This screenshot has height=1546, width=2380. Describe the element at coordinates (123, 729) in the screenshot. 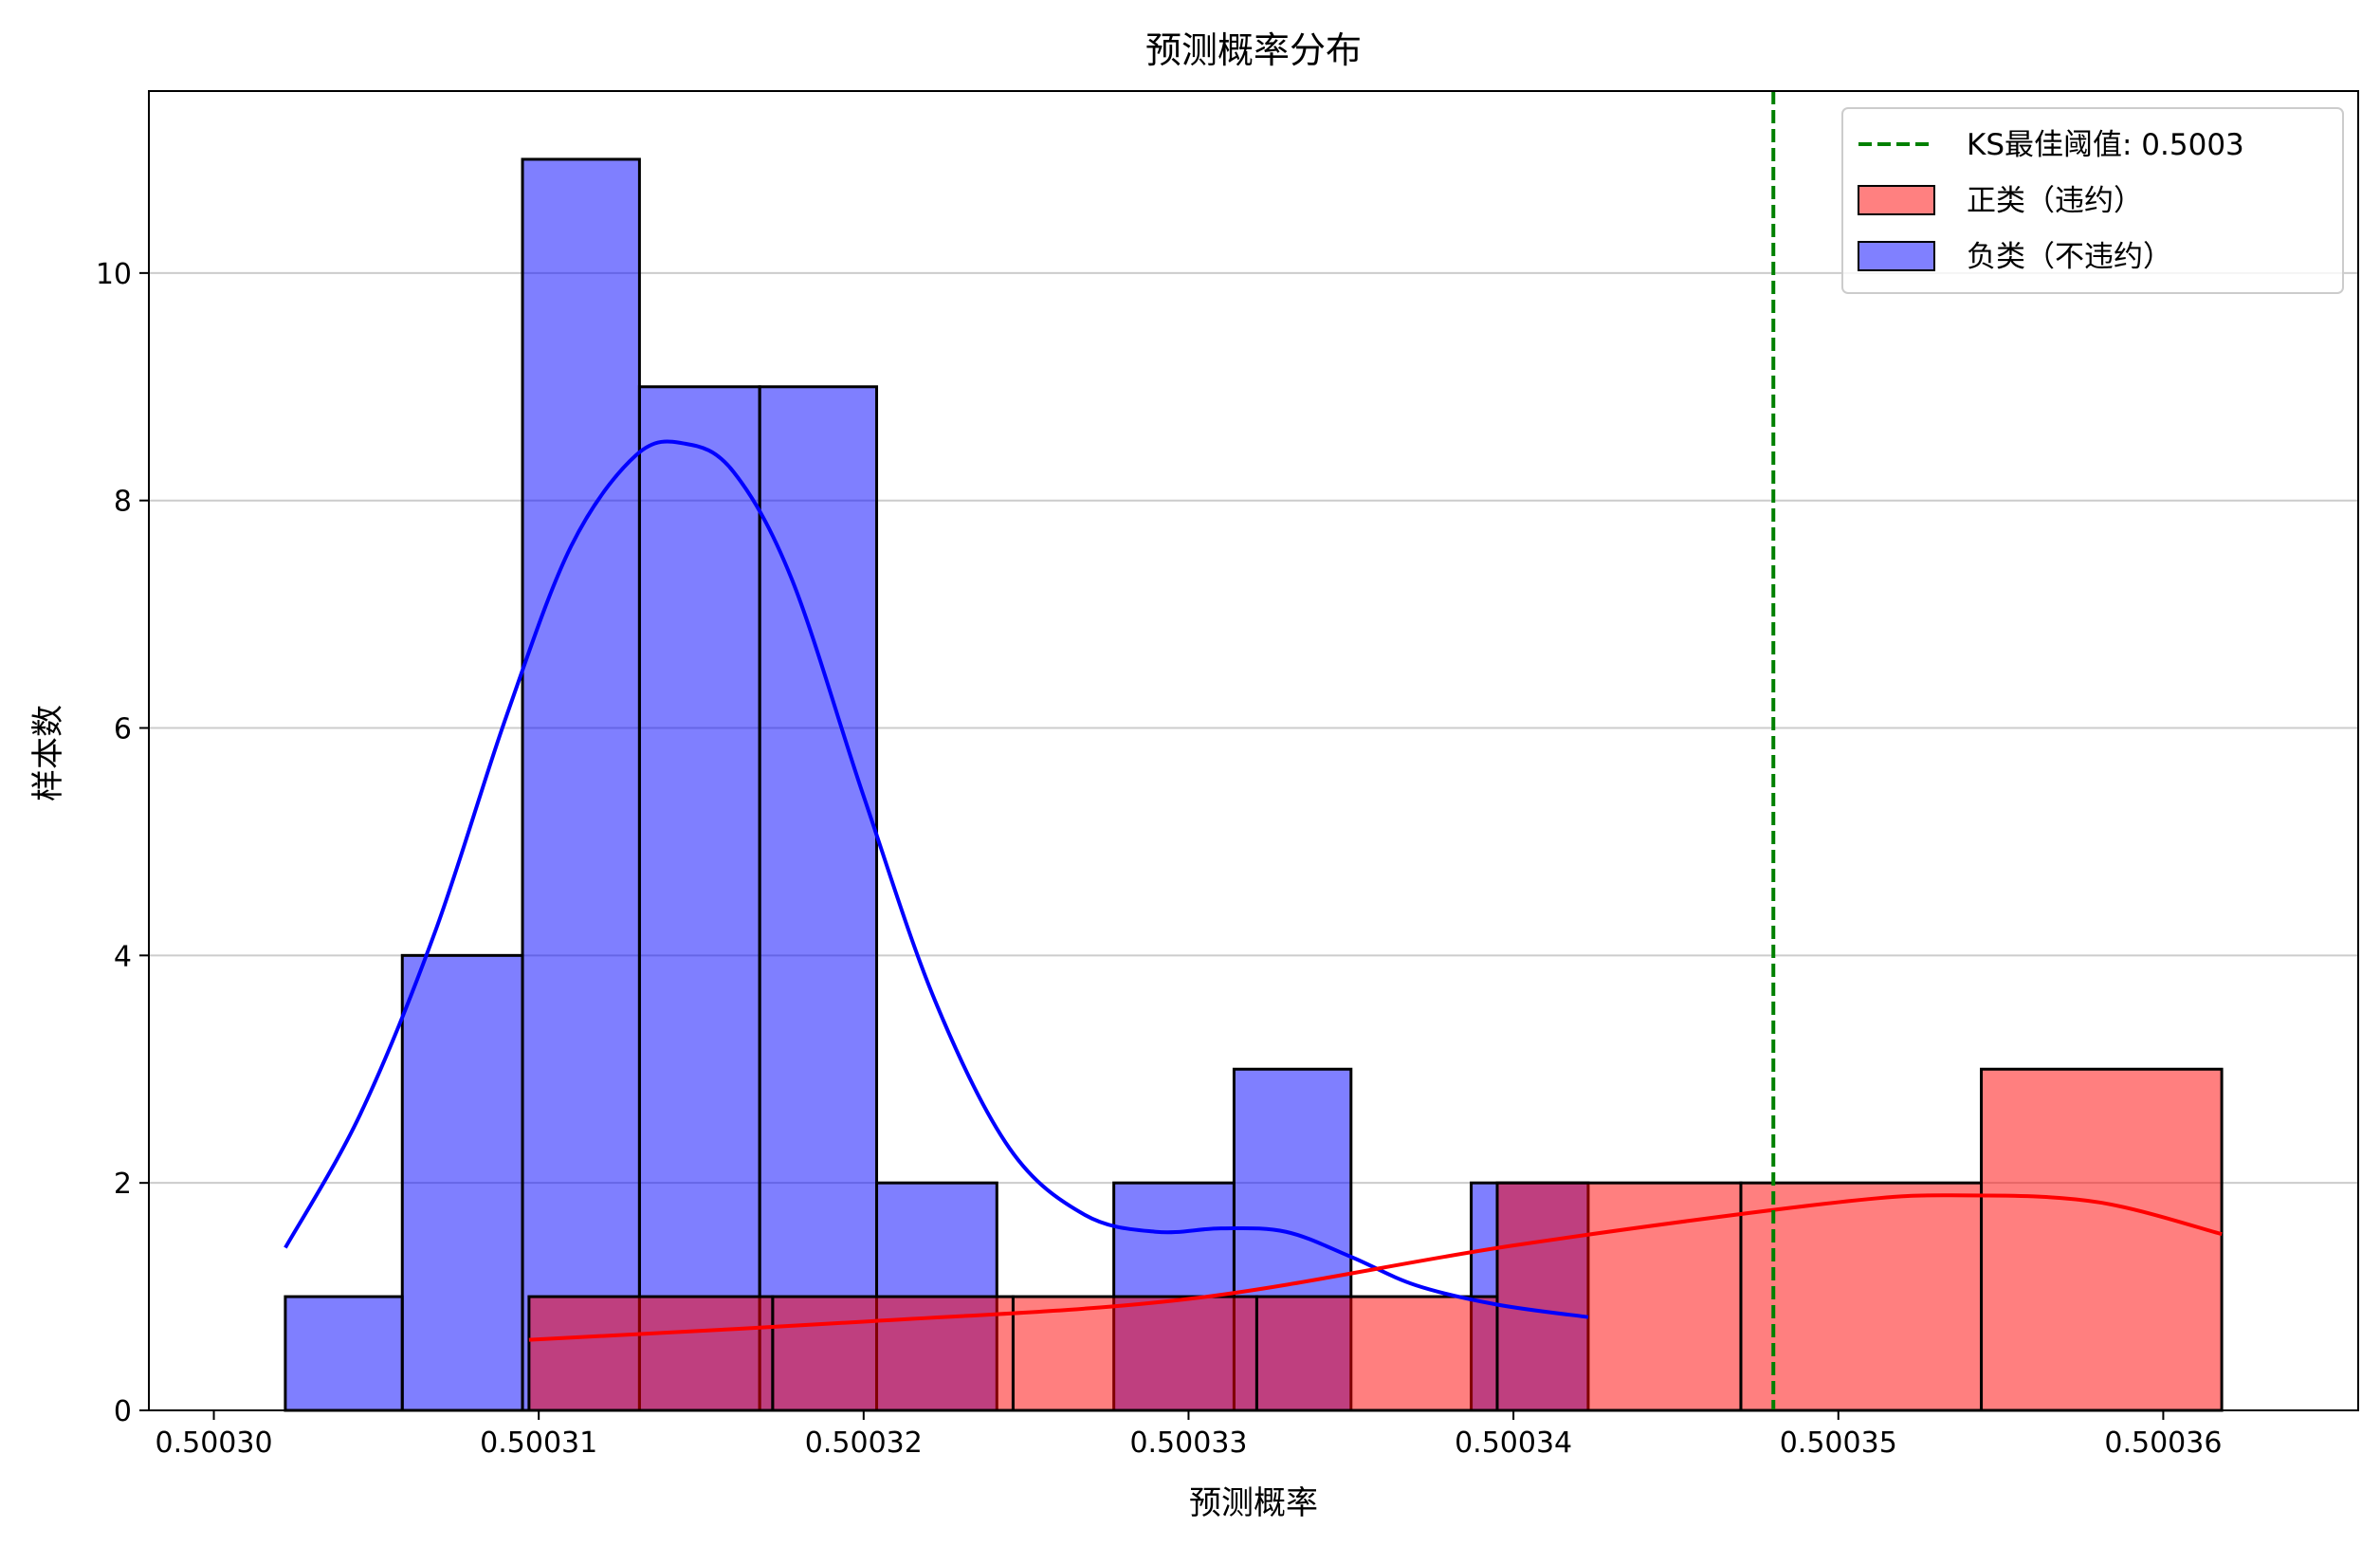

I see `y-tick-label: 6` at that location.